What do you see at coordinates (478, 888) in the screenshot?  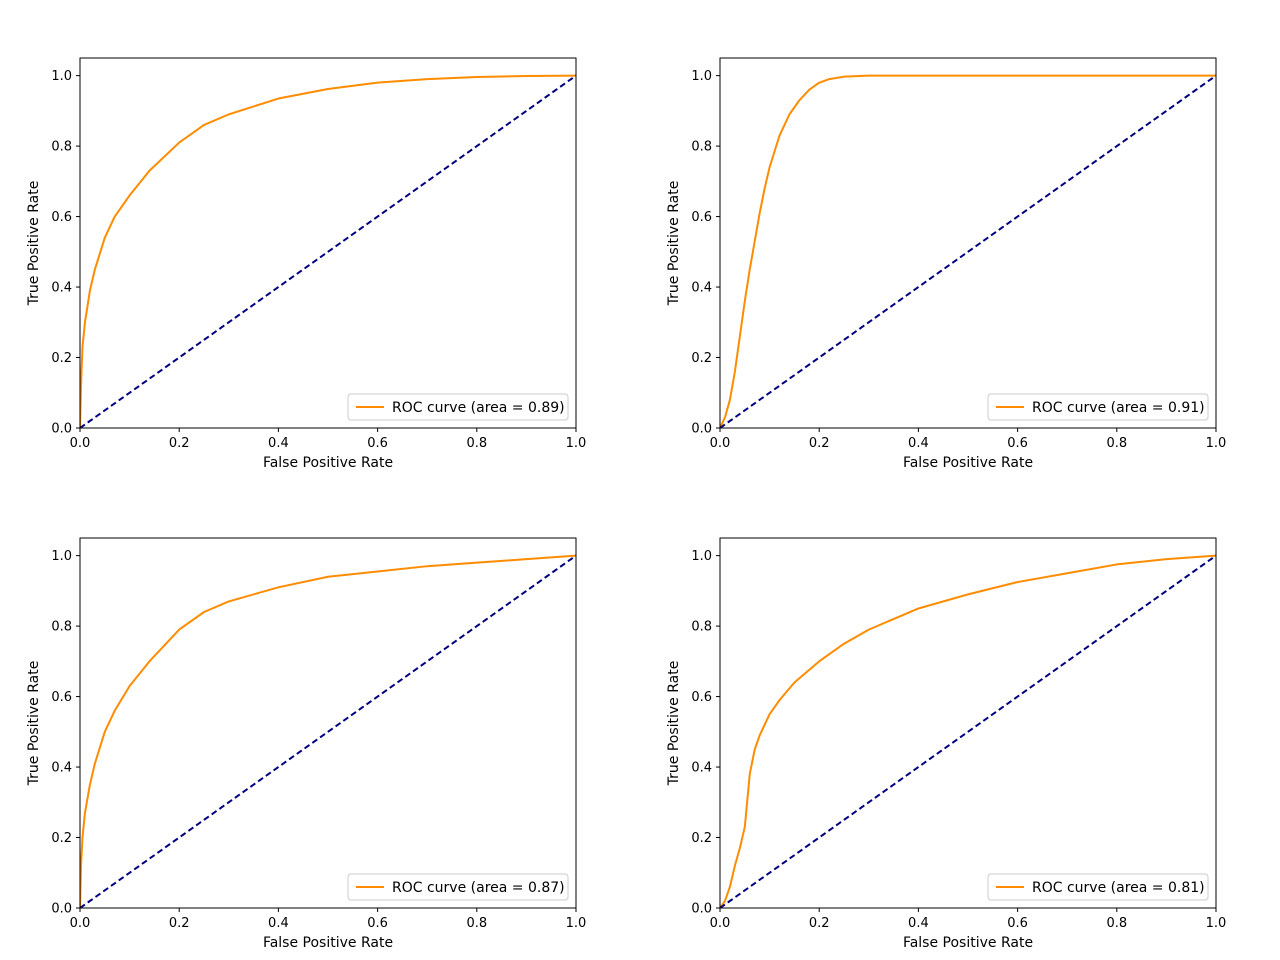 I see `legend-label: ROC curve (area = 0.87)` at bounding box center [478, 888].